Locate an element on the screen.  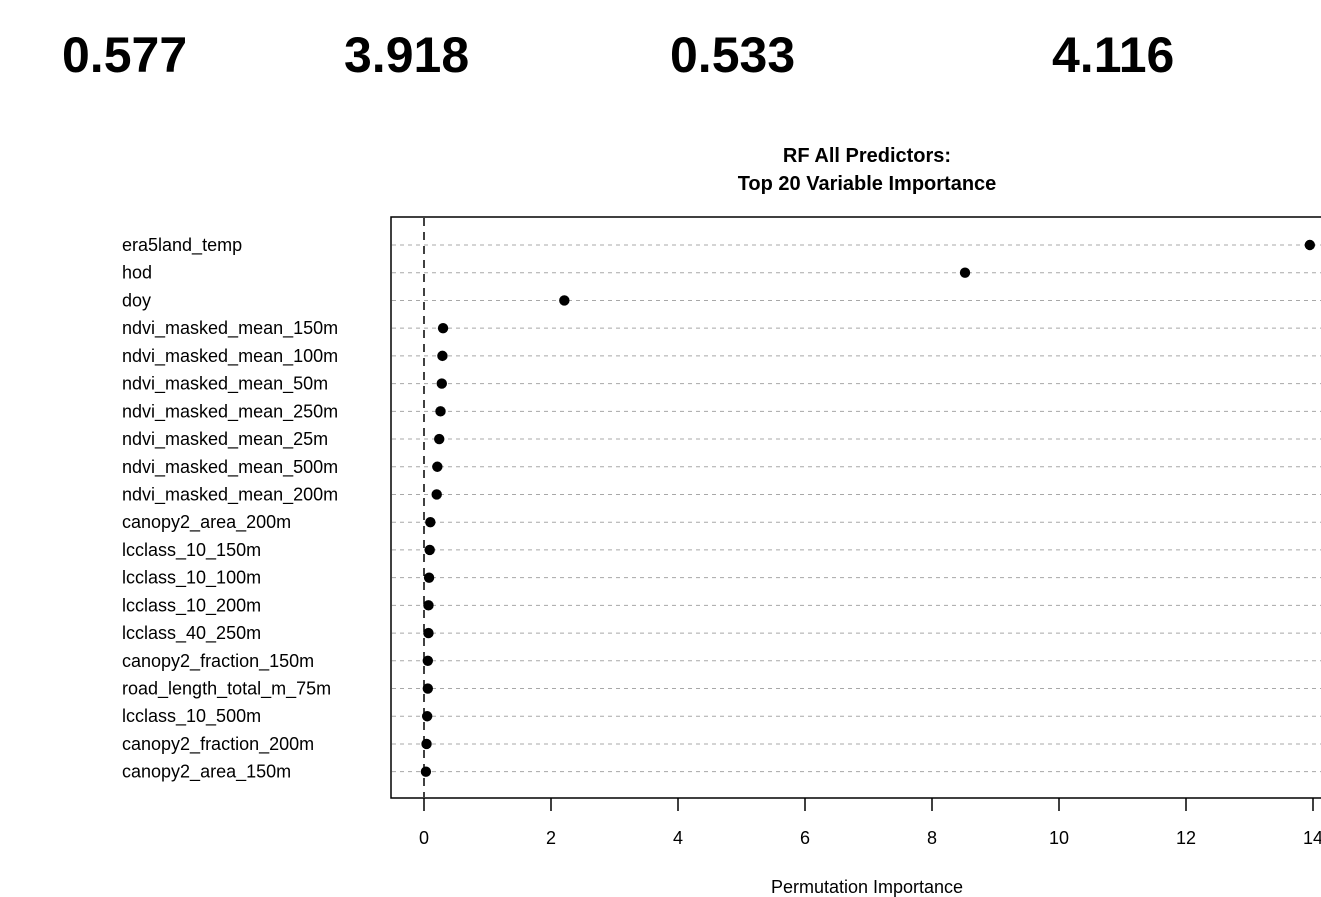
variable-label: canopy2_area_150m is located at coordinates (206, 772).